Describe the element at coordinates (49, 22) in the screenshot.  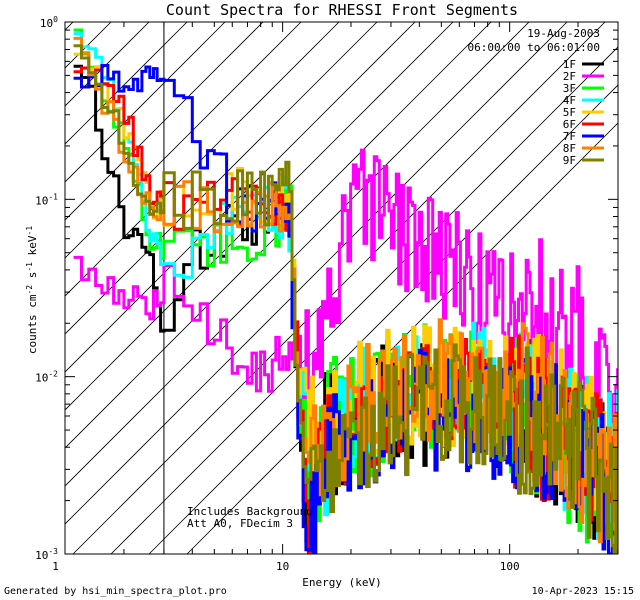
I see `y-tick-label: 10⁰` at that location.